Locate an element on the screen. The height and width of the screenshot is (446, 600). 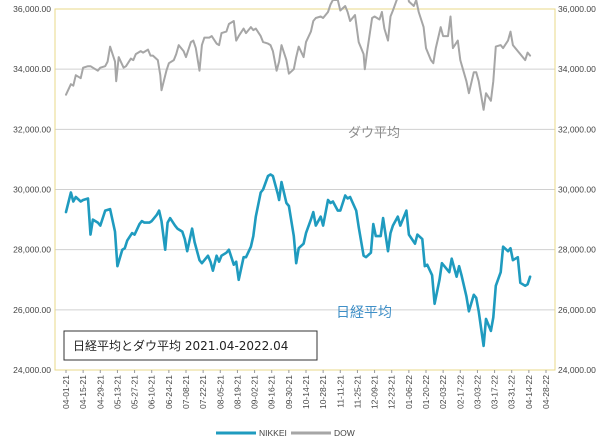
x-tick-label: 12-09-21 is located at coordinates (375, 392).